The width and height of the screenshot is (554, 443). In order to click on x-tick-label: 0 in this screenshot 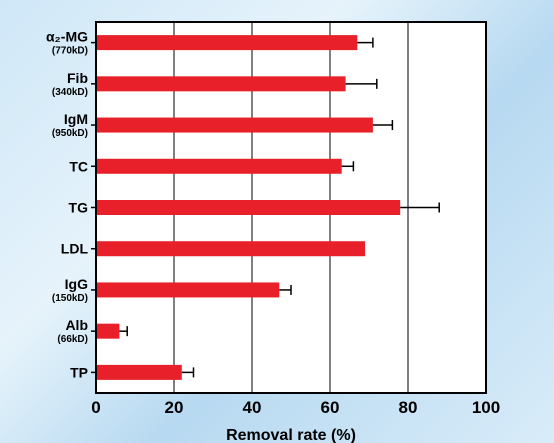, I will do `click(95, 407)`.